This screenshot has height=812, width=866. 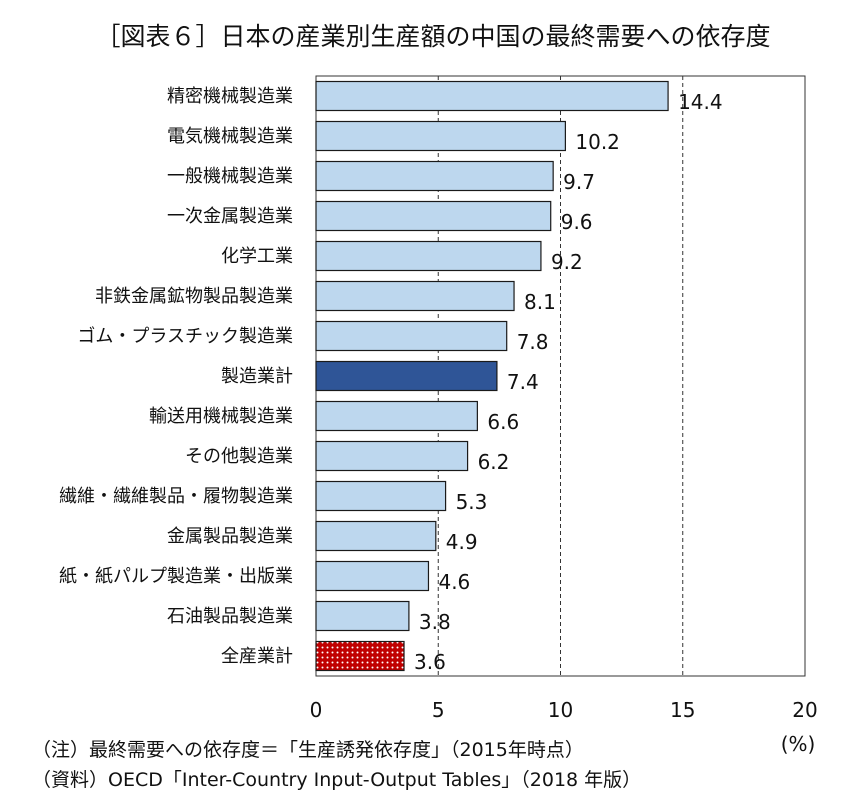 What do you see at coordinates (257, 656) in the screenshot?
I see `category-label: 全産業計` at bounding box center [257, 656].